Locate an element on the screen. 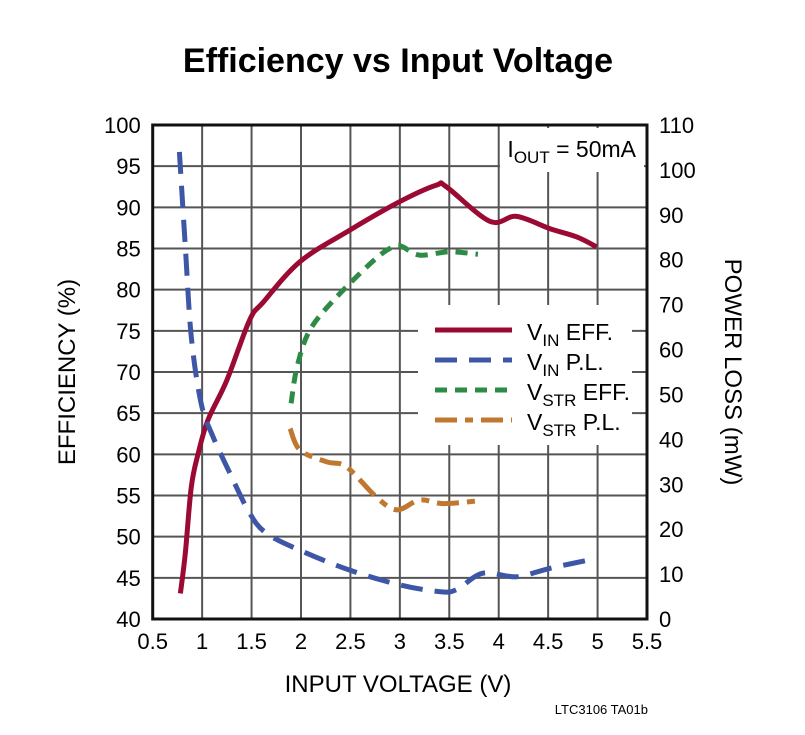 This screenshot has width=805, height=735. y-axis-label: EFFICIENCY (%) is located at coordinates (67, 372).